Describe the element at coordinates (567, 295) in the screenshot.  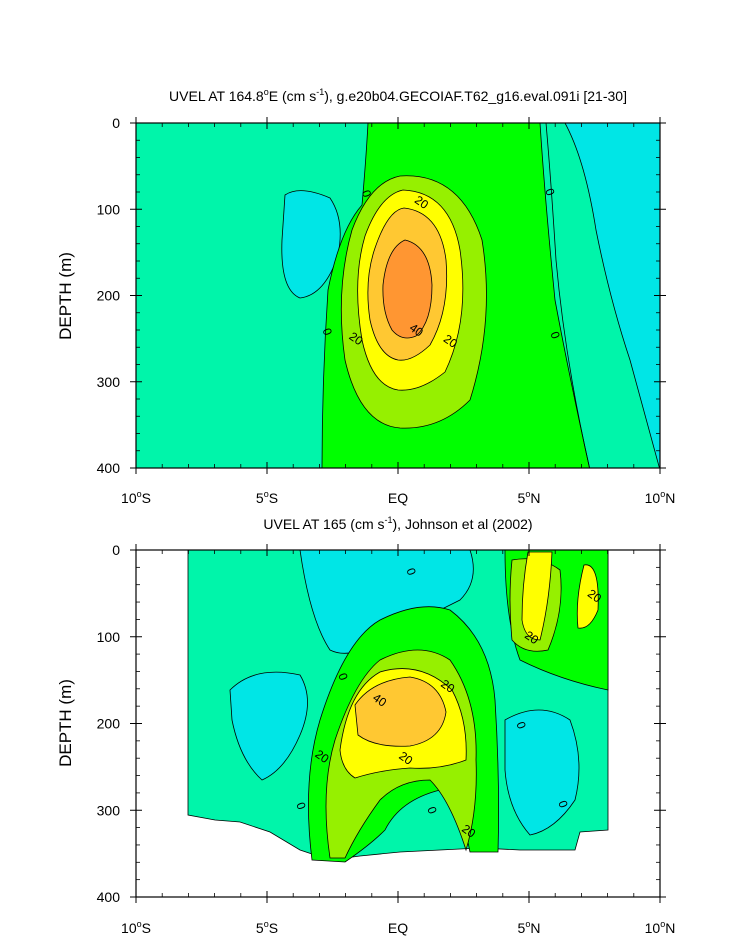
I see `contour-line-0-east` at that location.